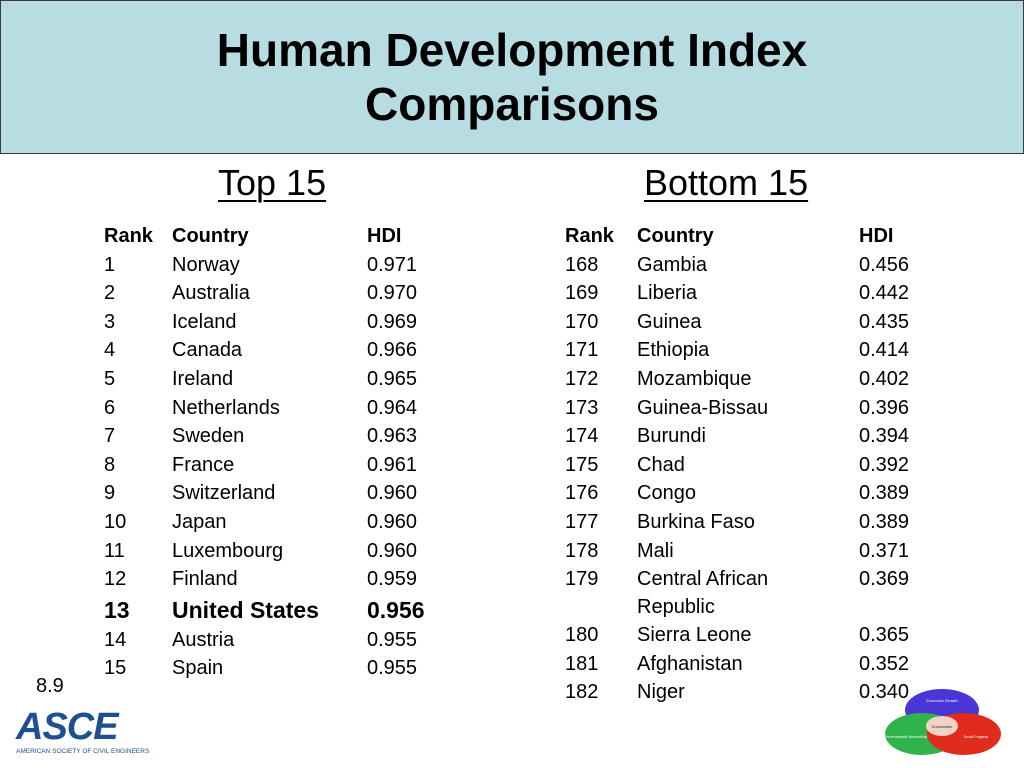 The height and width of the screenshot is (768, 1024). What do you see at coordinates (884, 663) in the screenshot?
I see `hdi-cell: 0.352` at bounding box center [884, 663].